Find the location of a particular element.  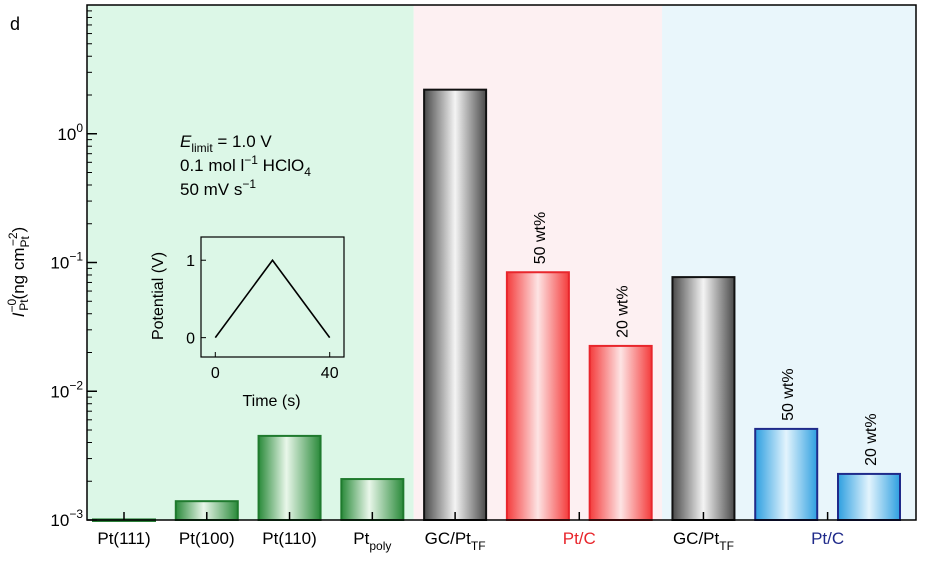

x-tick-label: Pt(110) is located at coordinates (289, 538).